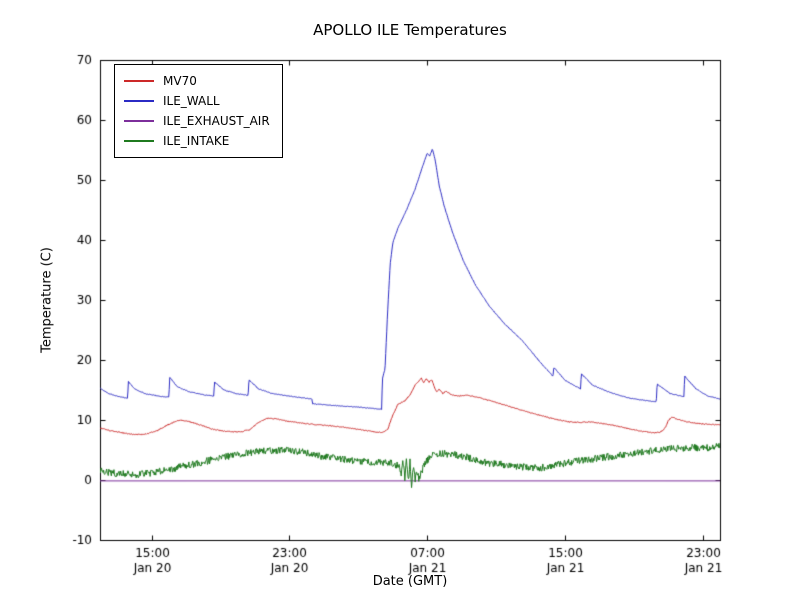 The height and width of the screenshot is (600, 800). I want to click on legend-entry: ILE_EXHAUST_AIR, so click(197, 121).